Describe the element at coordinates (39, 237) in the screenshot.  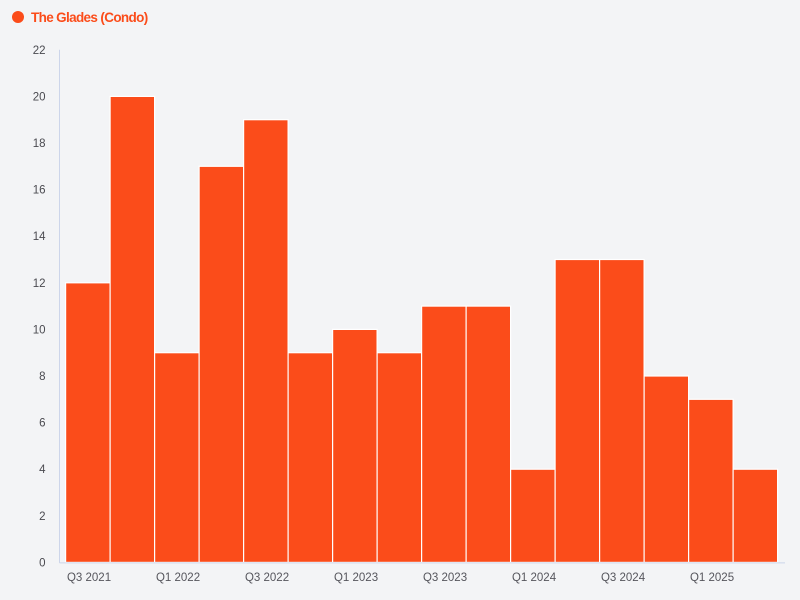
I see `svg-text: 14` at that location.